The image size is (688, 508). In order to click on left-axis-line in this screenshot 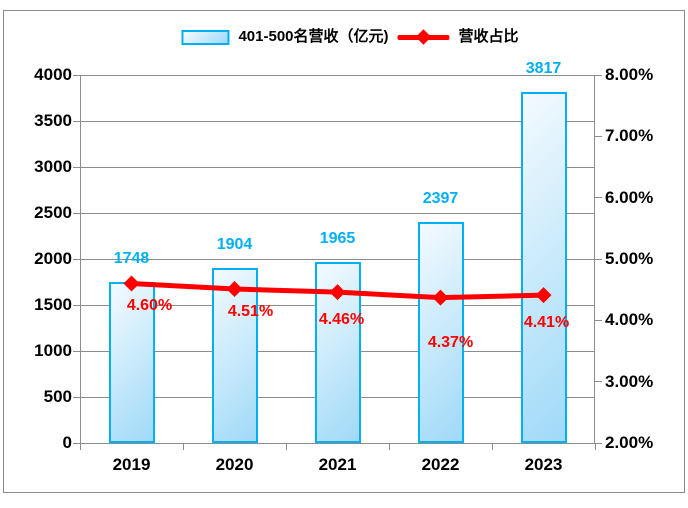, I will do `click(80, 259)`.